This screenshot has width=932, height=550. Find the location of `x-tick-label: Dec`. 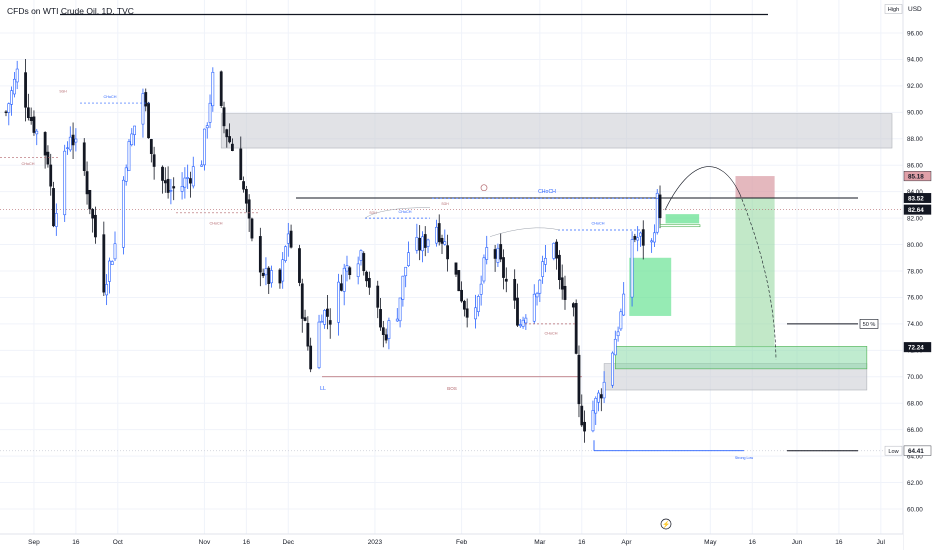

x-tick-label: Dec is located at coordinates (289, 542).